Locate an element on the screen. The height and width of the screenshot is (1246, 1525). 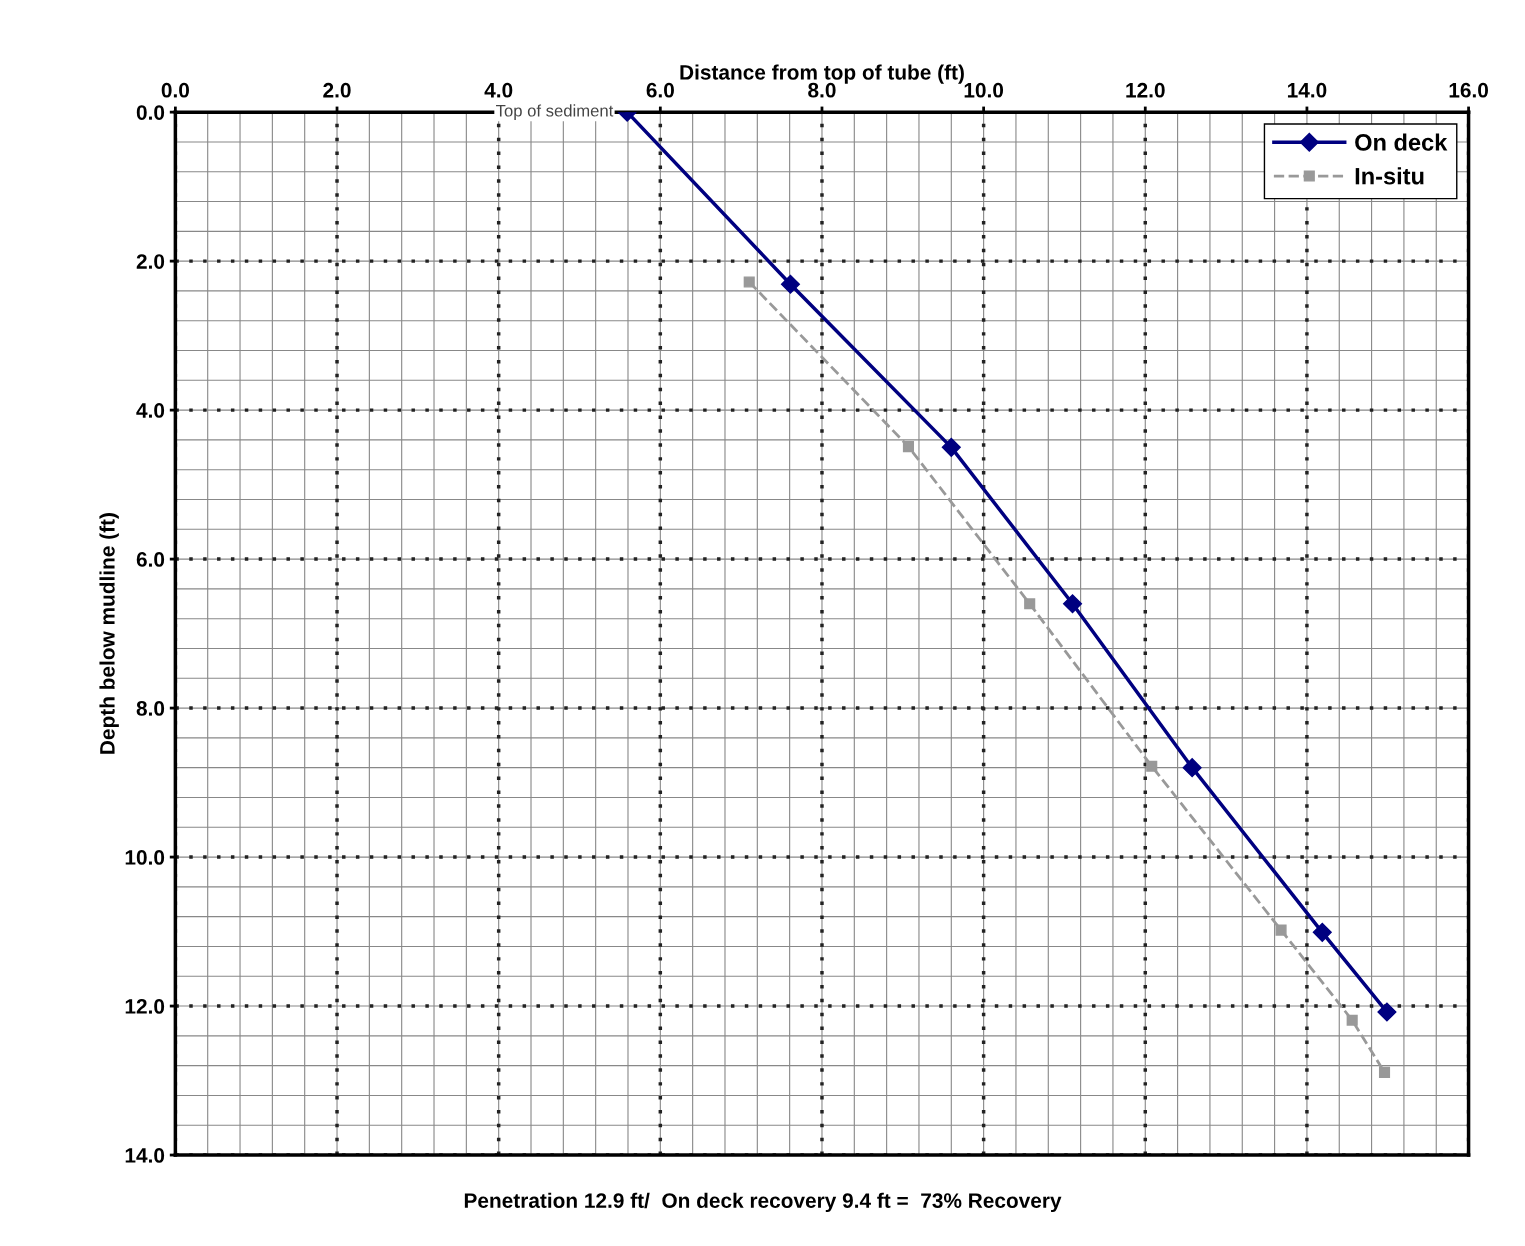
annotation: Top of sediment is located at coordinates (555, 112).